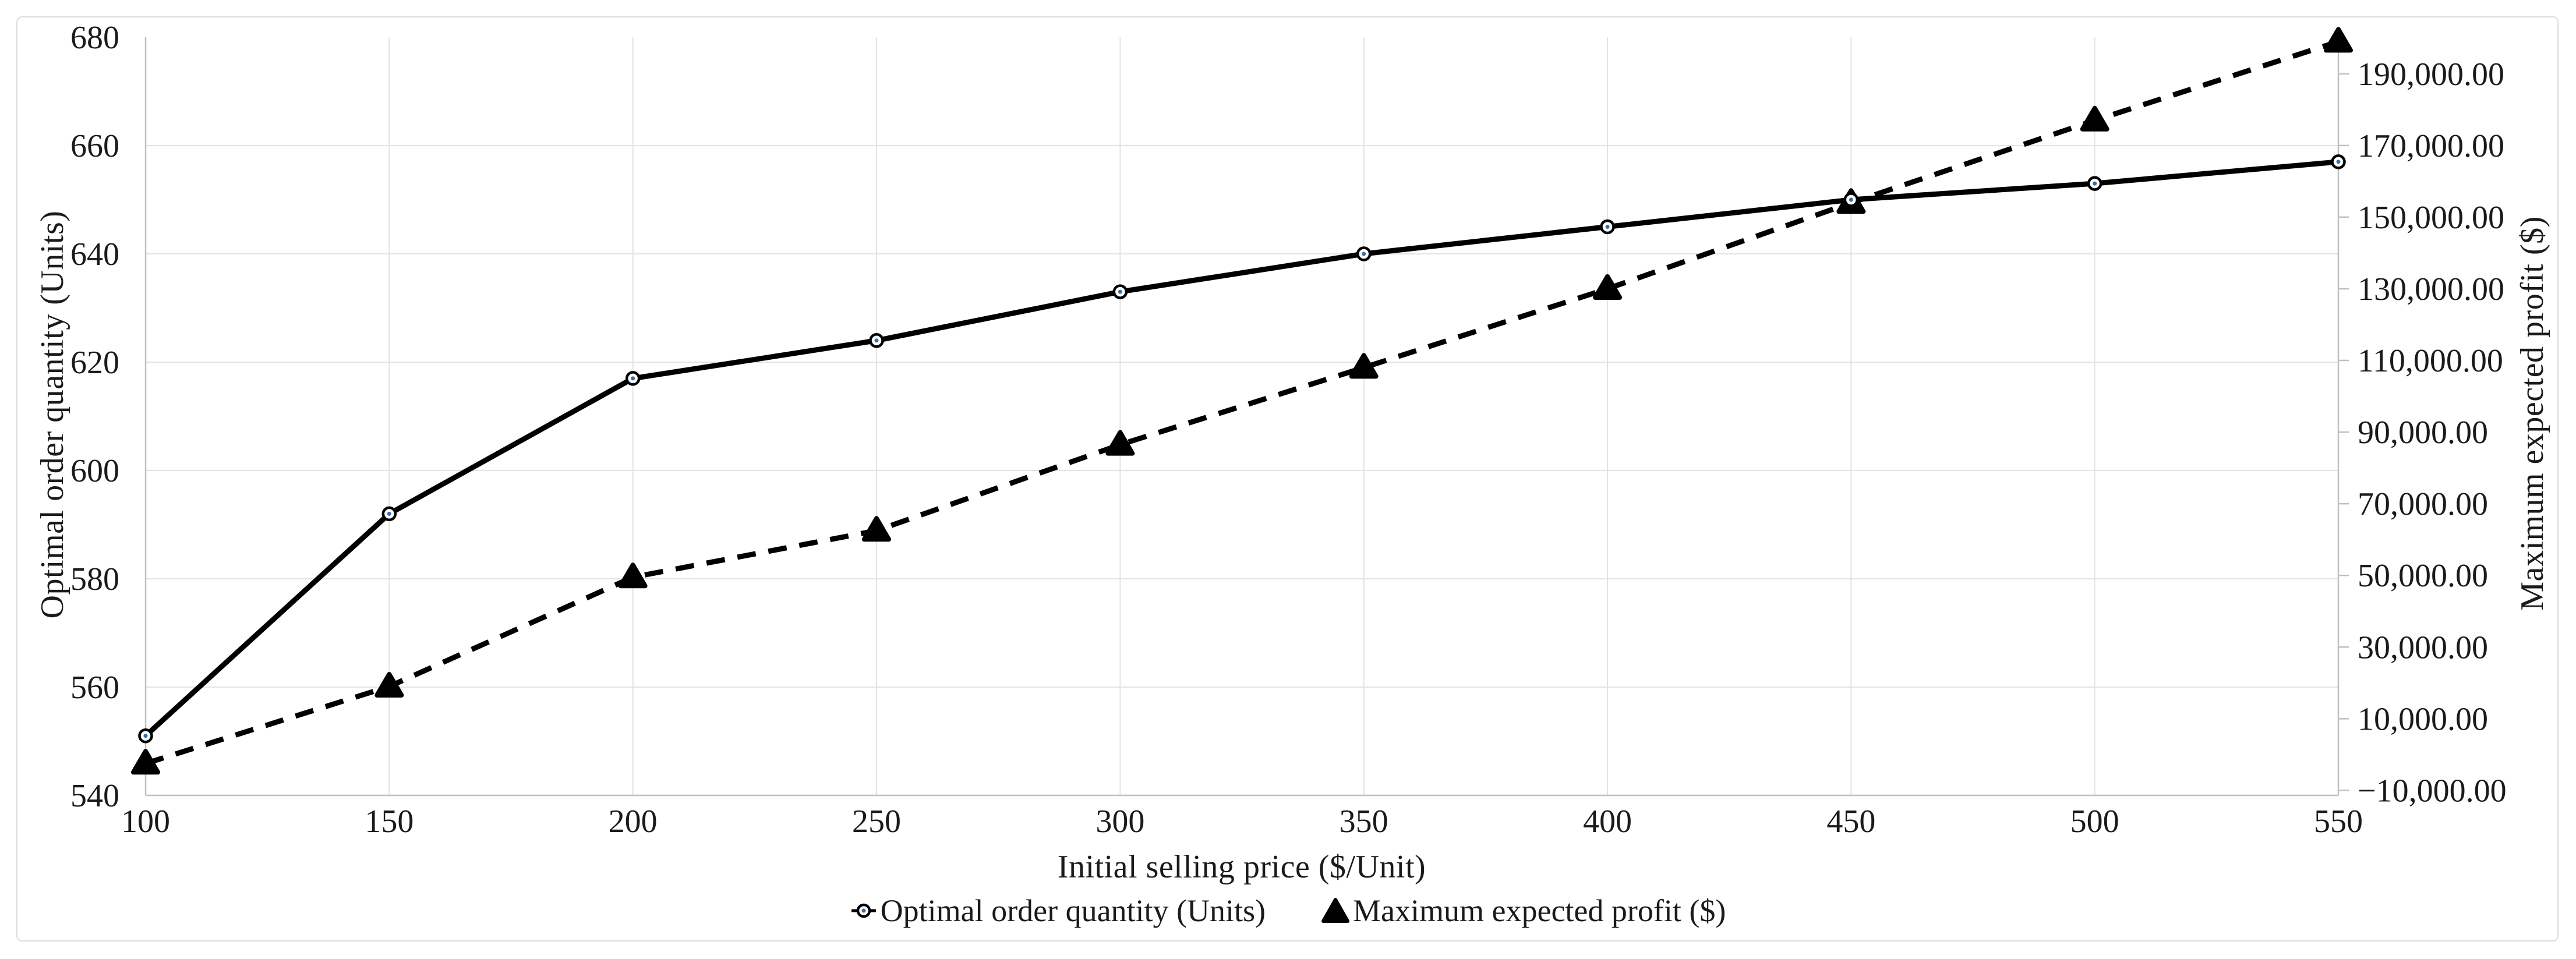 This screenshot has height=959, width=2576. Describe the element at coordinates (52, 414) in the screenshot. I see `left-axis-title: Optimal order quantity (Units)` at that location.